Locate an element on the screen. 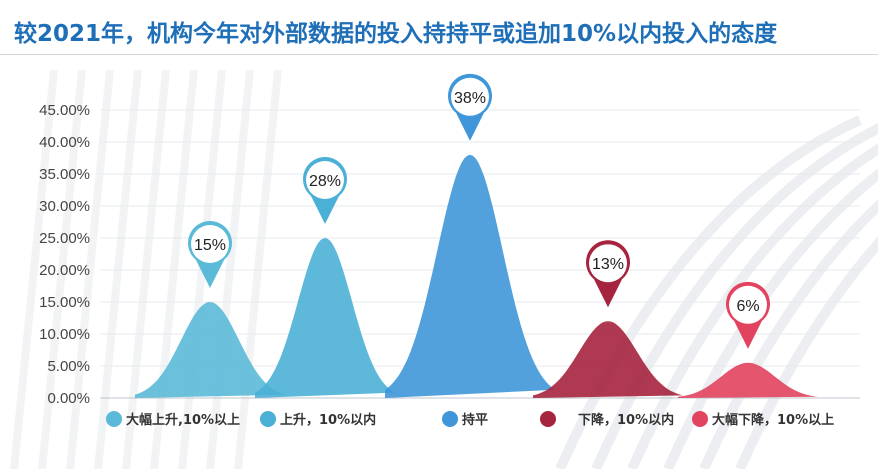 The width and height of the screenshot is (878, 469). legend-item: 上升，10%以内 is located at coordinates (318, 419).